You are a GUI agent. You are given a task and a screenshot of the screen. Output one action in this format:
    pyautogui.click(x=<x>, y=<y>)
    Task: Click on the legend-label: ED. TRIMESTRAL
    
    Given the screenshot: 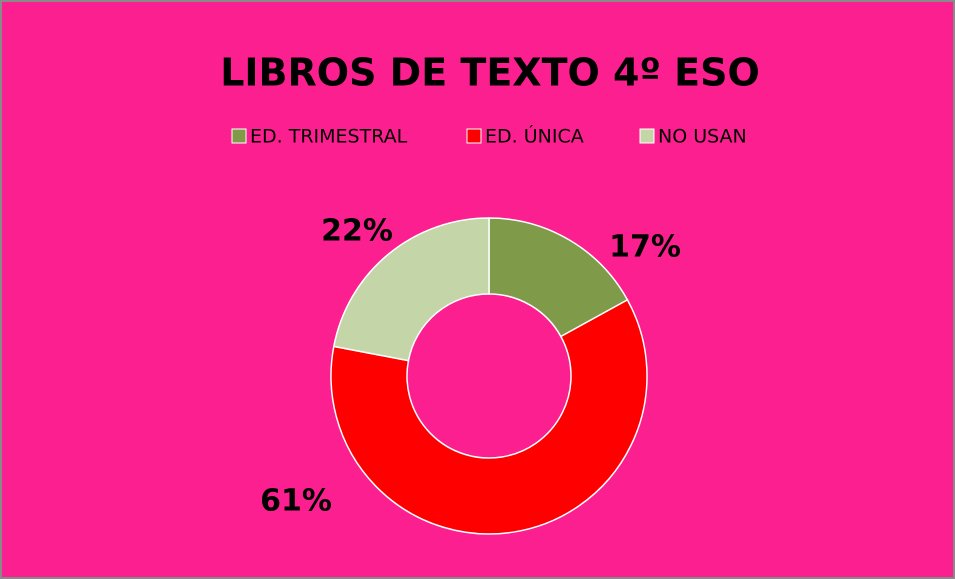 What is the action you would take?
    pyautogui.click(x=329, y=137)
    